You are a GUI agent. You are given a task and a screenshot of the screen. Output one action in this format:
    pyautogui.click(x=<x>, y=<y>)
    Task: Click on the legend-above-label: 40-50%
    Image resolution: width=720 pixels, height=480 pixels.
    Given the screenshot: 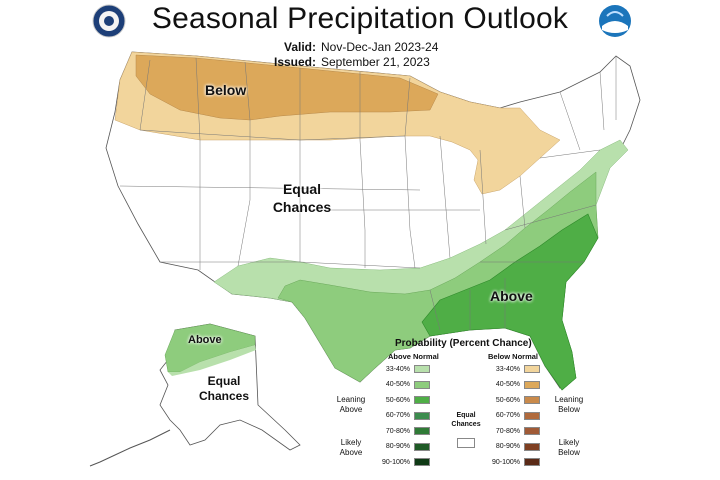 What is the action you would take?
    pyautogui.click(x=397, y=384)
    